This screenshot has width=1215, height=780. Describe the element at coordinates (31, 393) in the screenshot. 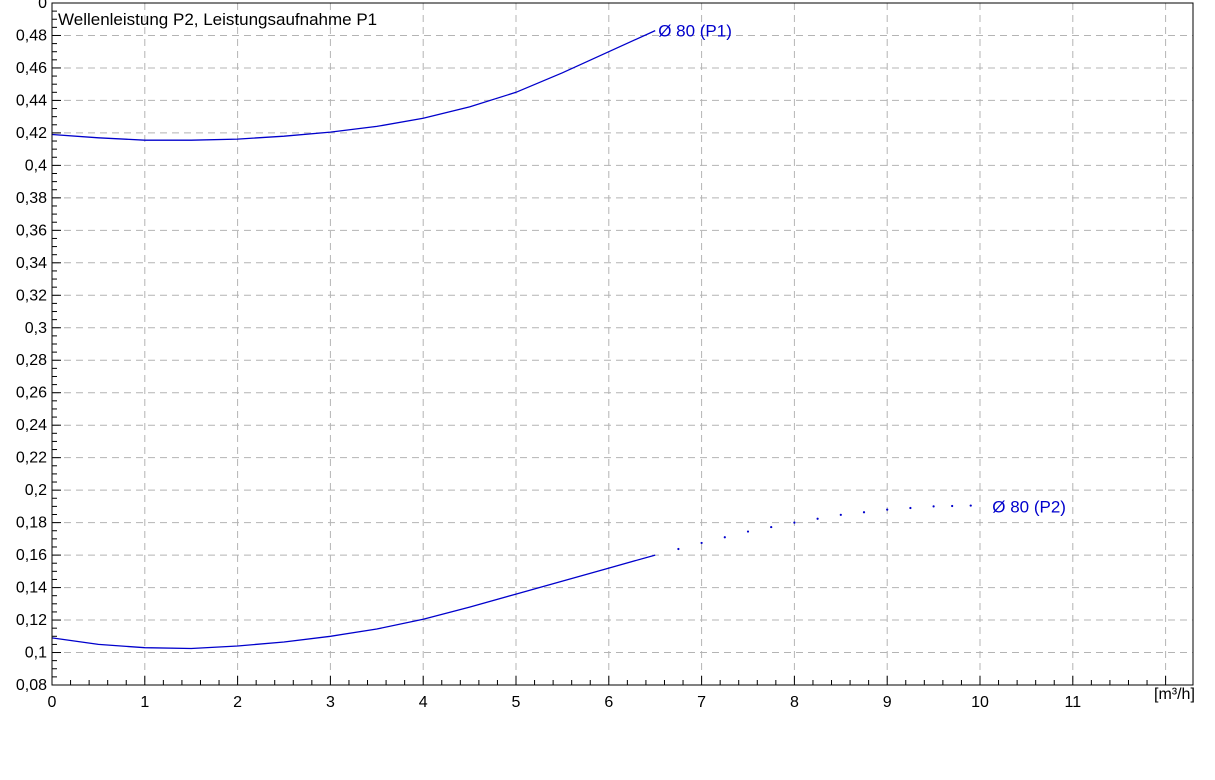

I see `y-tick-label: 0,26` at that location.